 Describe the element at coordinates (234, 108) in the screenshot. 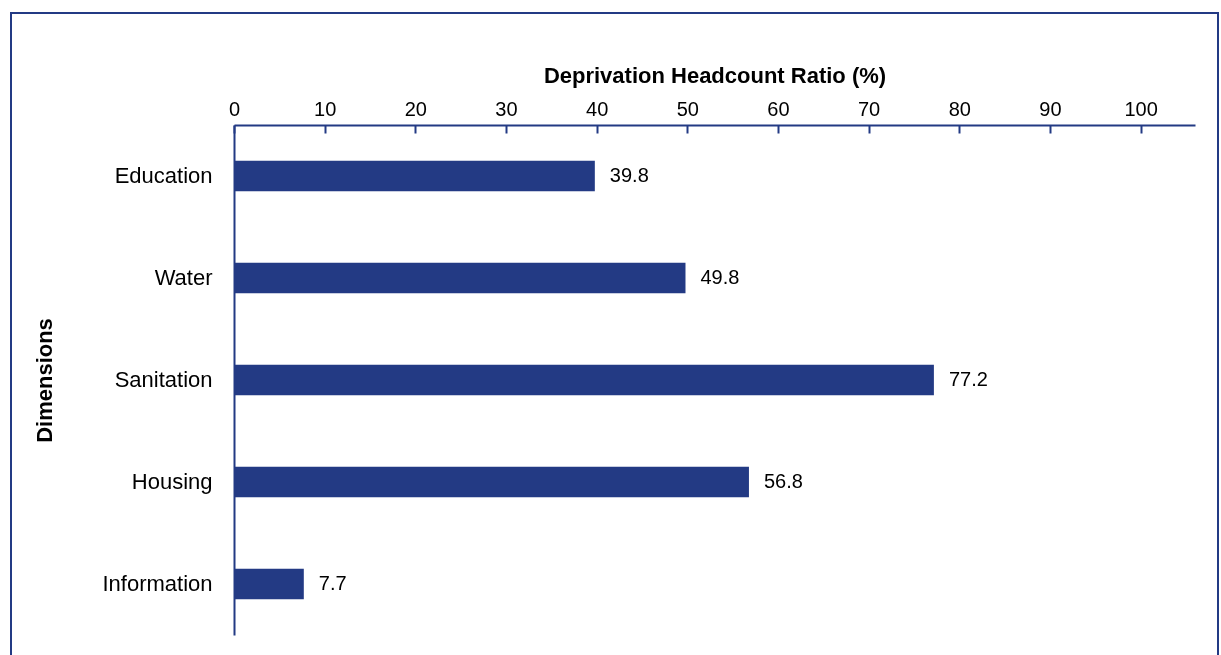

I see `x-tick-label: 0` at that location.